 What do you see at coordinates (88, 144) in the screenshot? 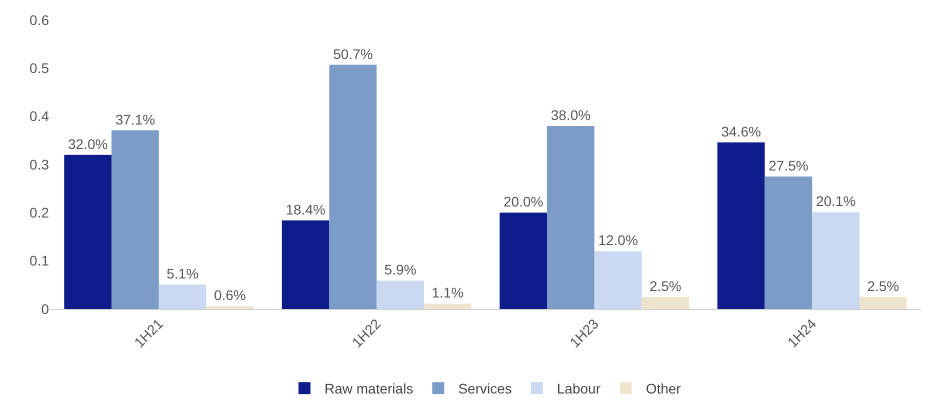
I see `data-label: 32.0%` at bounding box center [88, 144].